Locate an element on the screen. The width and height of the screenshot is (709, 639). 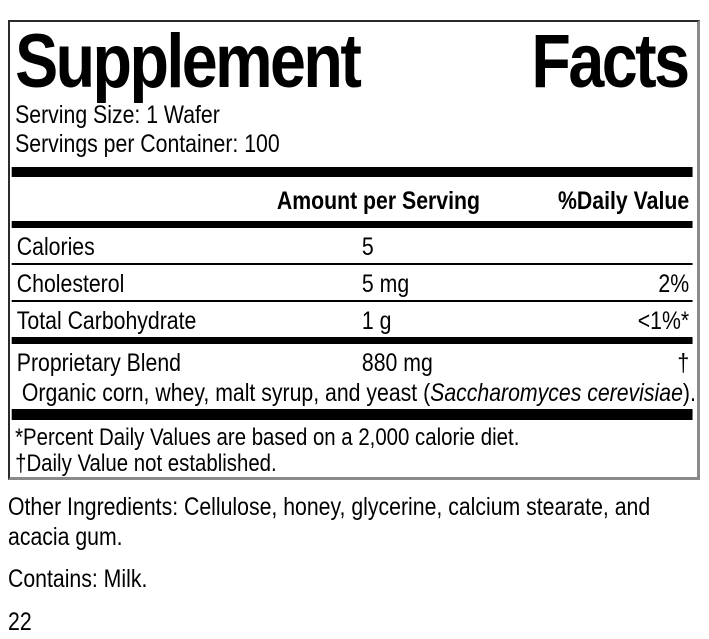
nutrient-amount: 5 is located at coordinates (367, 247).